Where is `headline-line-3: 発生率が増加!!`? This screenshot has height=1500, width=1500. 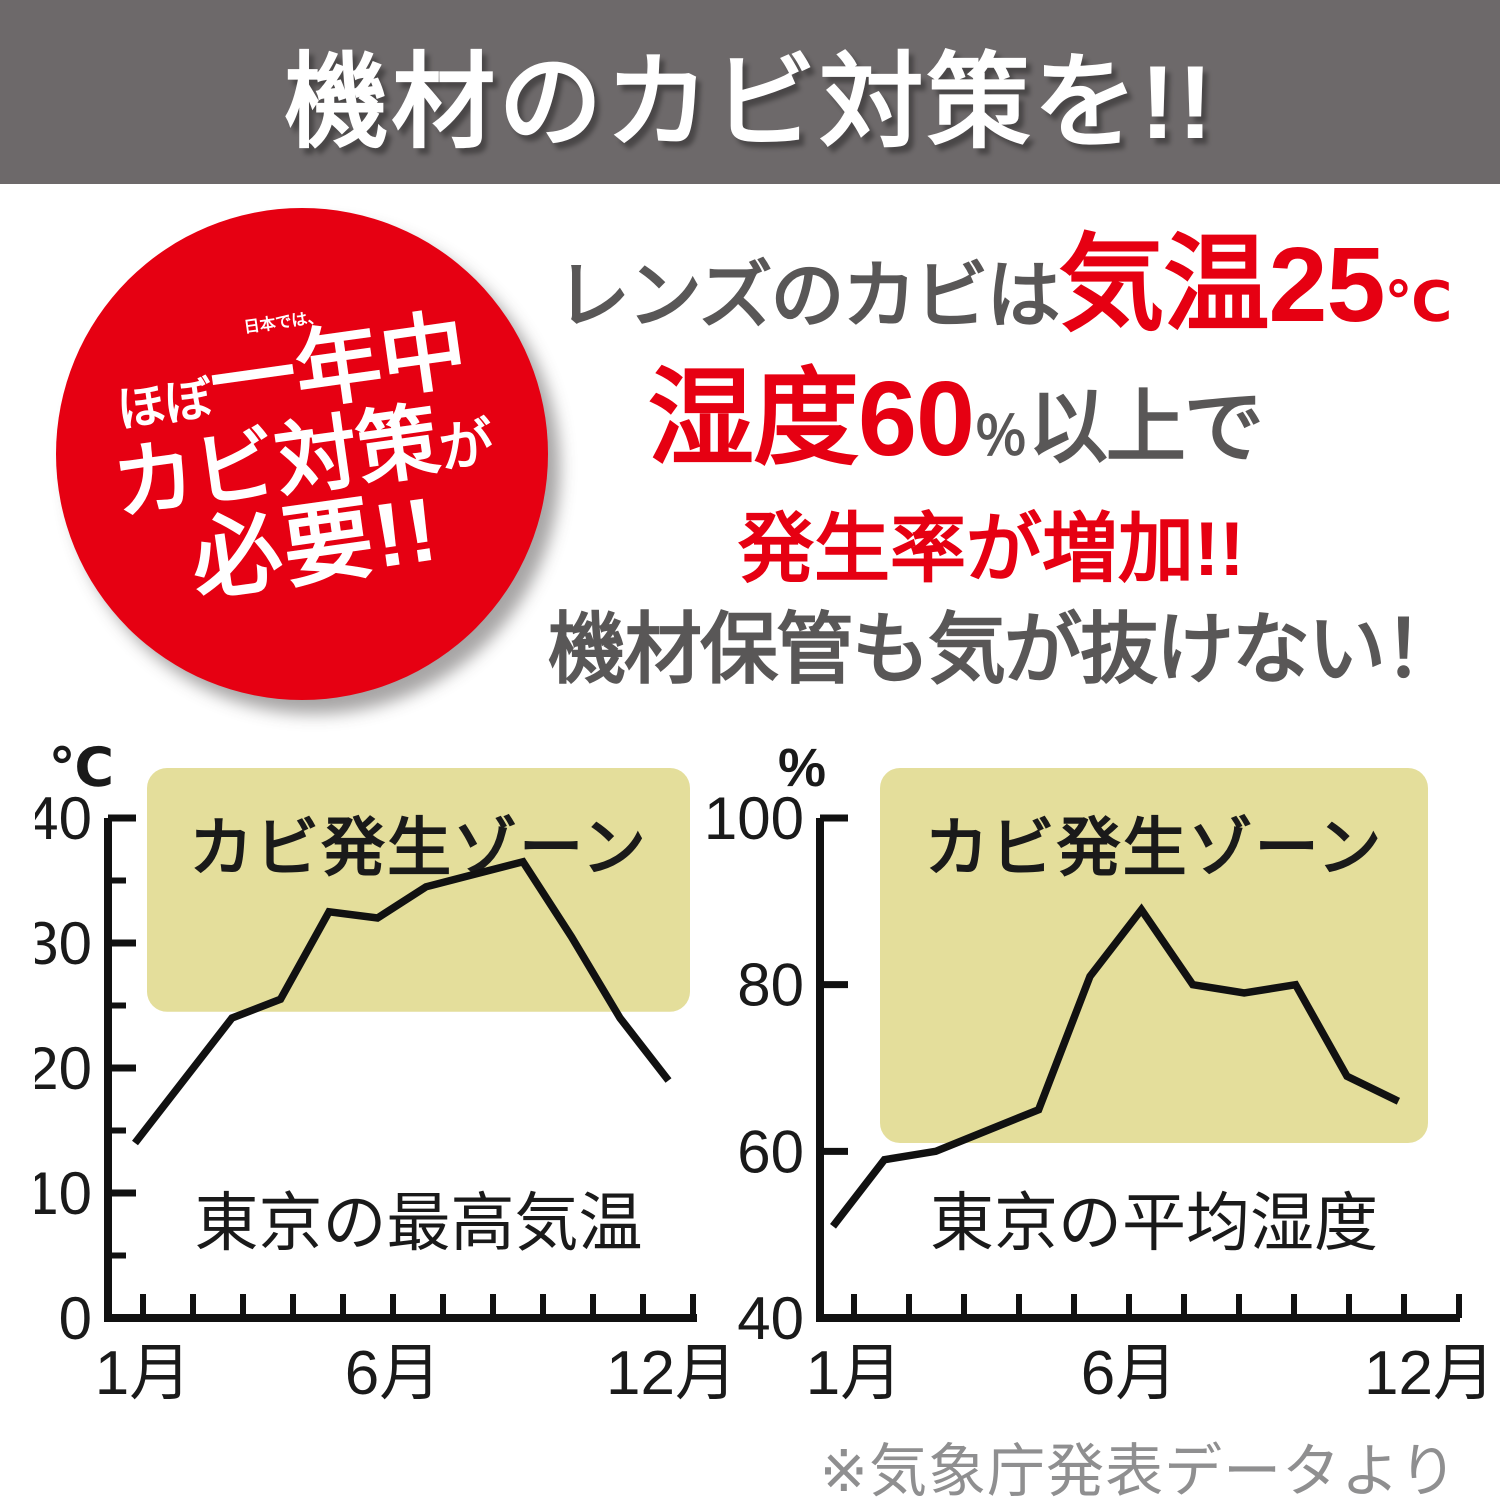
headline-line-3: 発生率が増加!! is located at coordinates (991, 549).